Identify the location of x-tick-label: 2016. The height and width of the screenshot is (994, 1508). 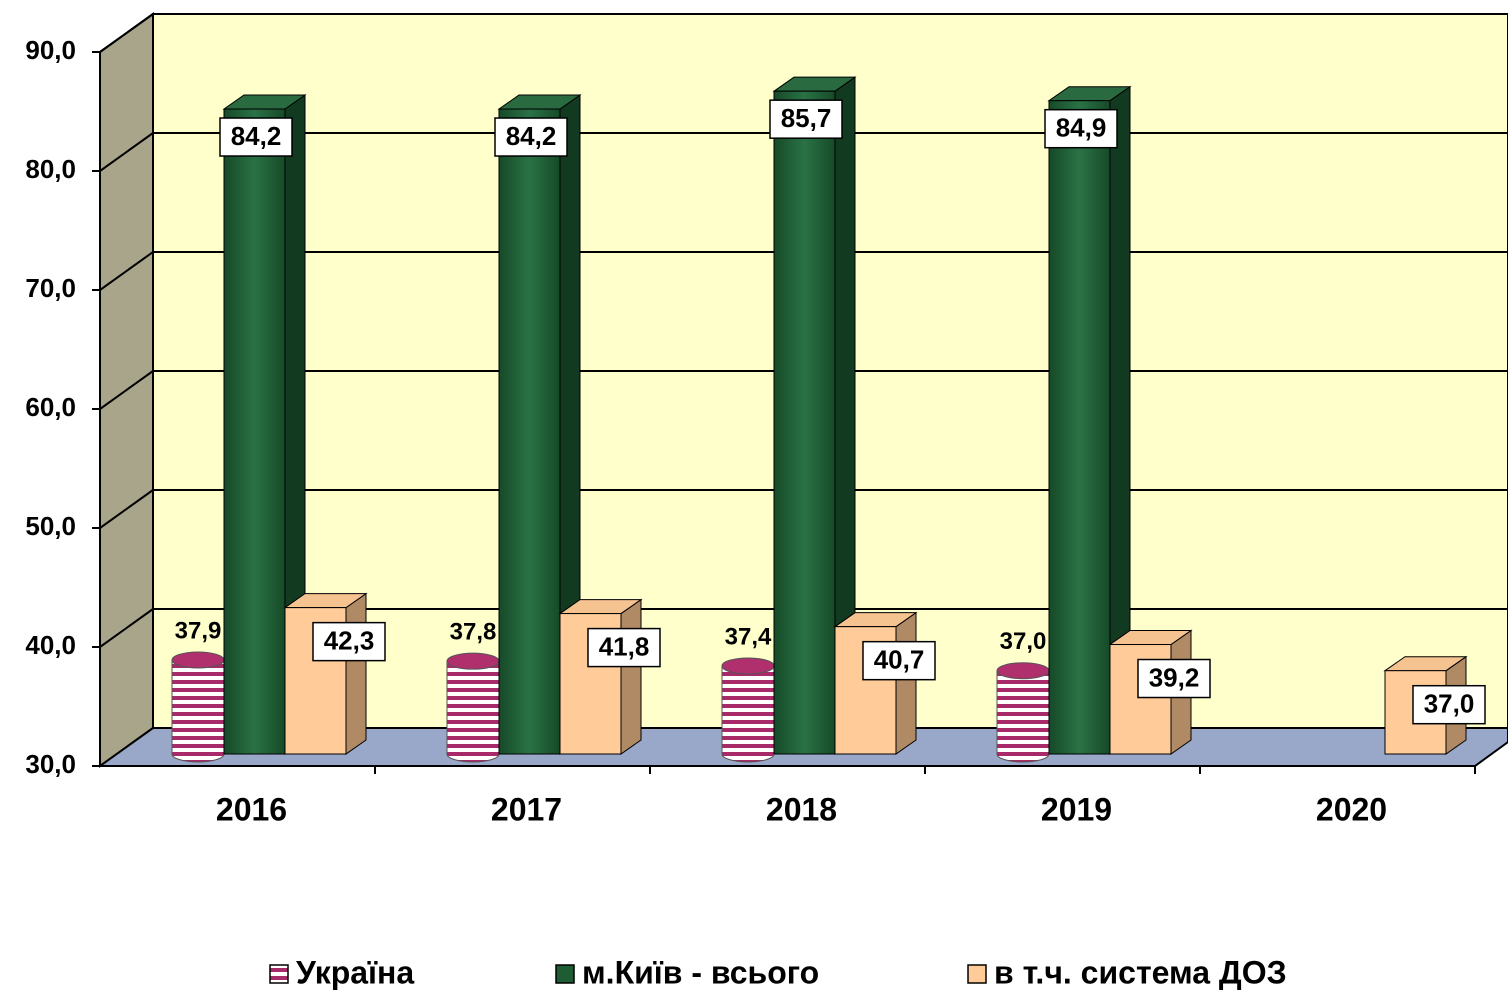
(251, 809).